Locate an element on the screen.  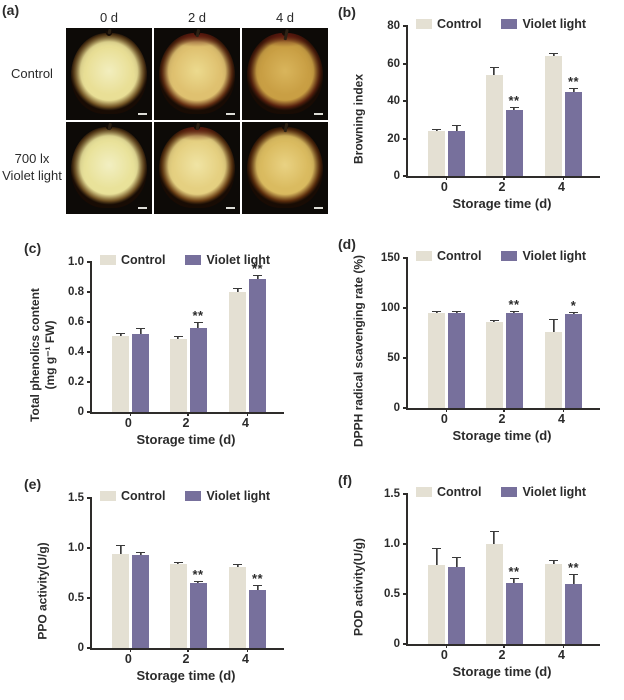
y-tick-label: 1.5 is located at coordinates (76, 498).